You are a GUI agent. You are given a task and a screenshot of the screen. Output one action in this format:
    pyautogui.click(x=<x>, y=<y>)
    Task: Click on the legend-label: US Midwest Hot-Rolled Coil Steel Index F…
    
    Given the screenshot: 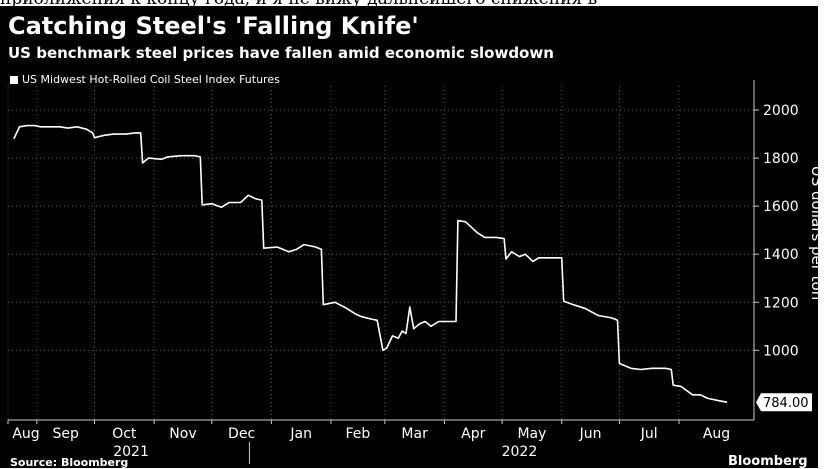 What is the action you would take?
    pyautogui.click(x=151, y=79)
    